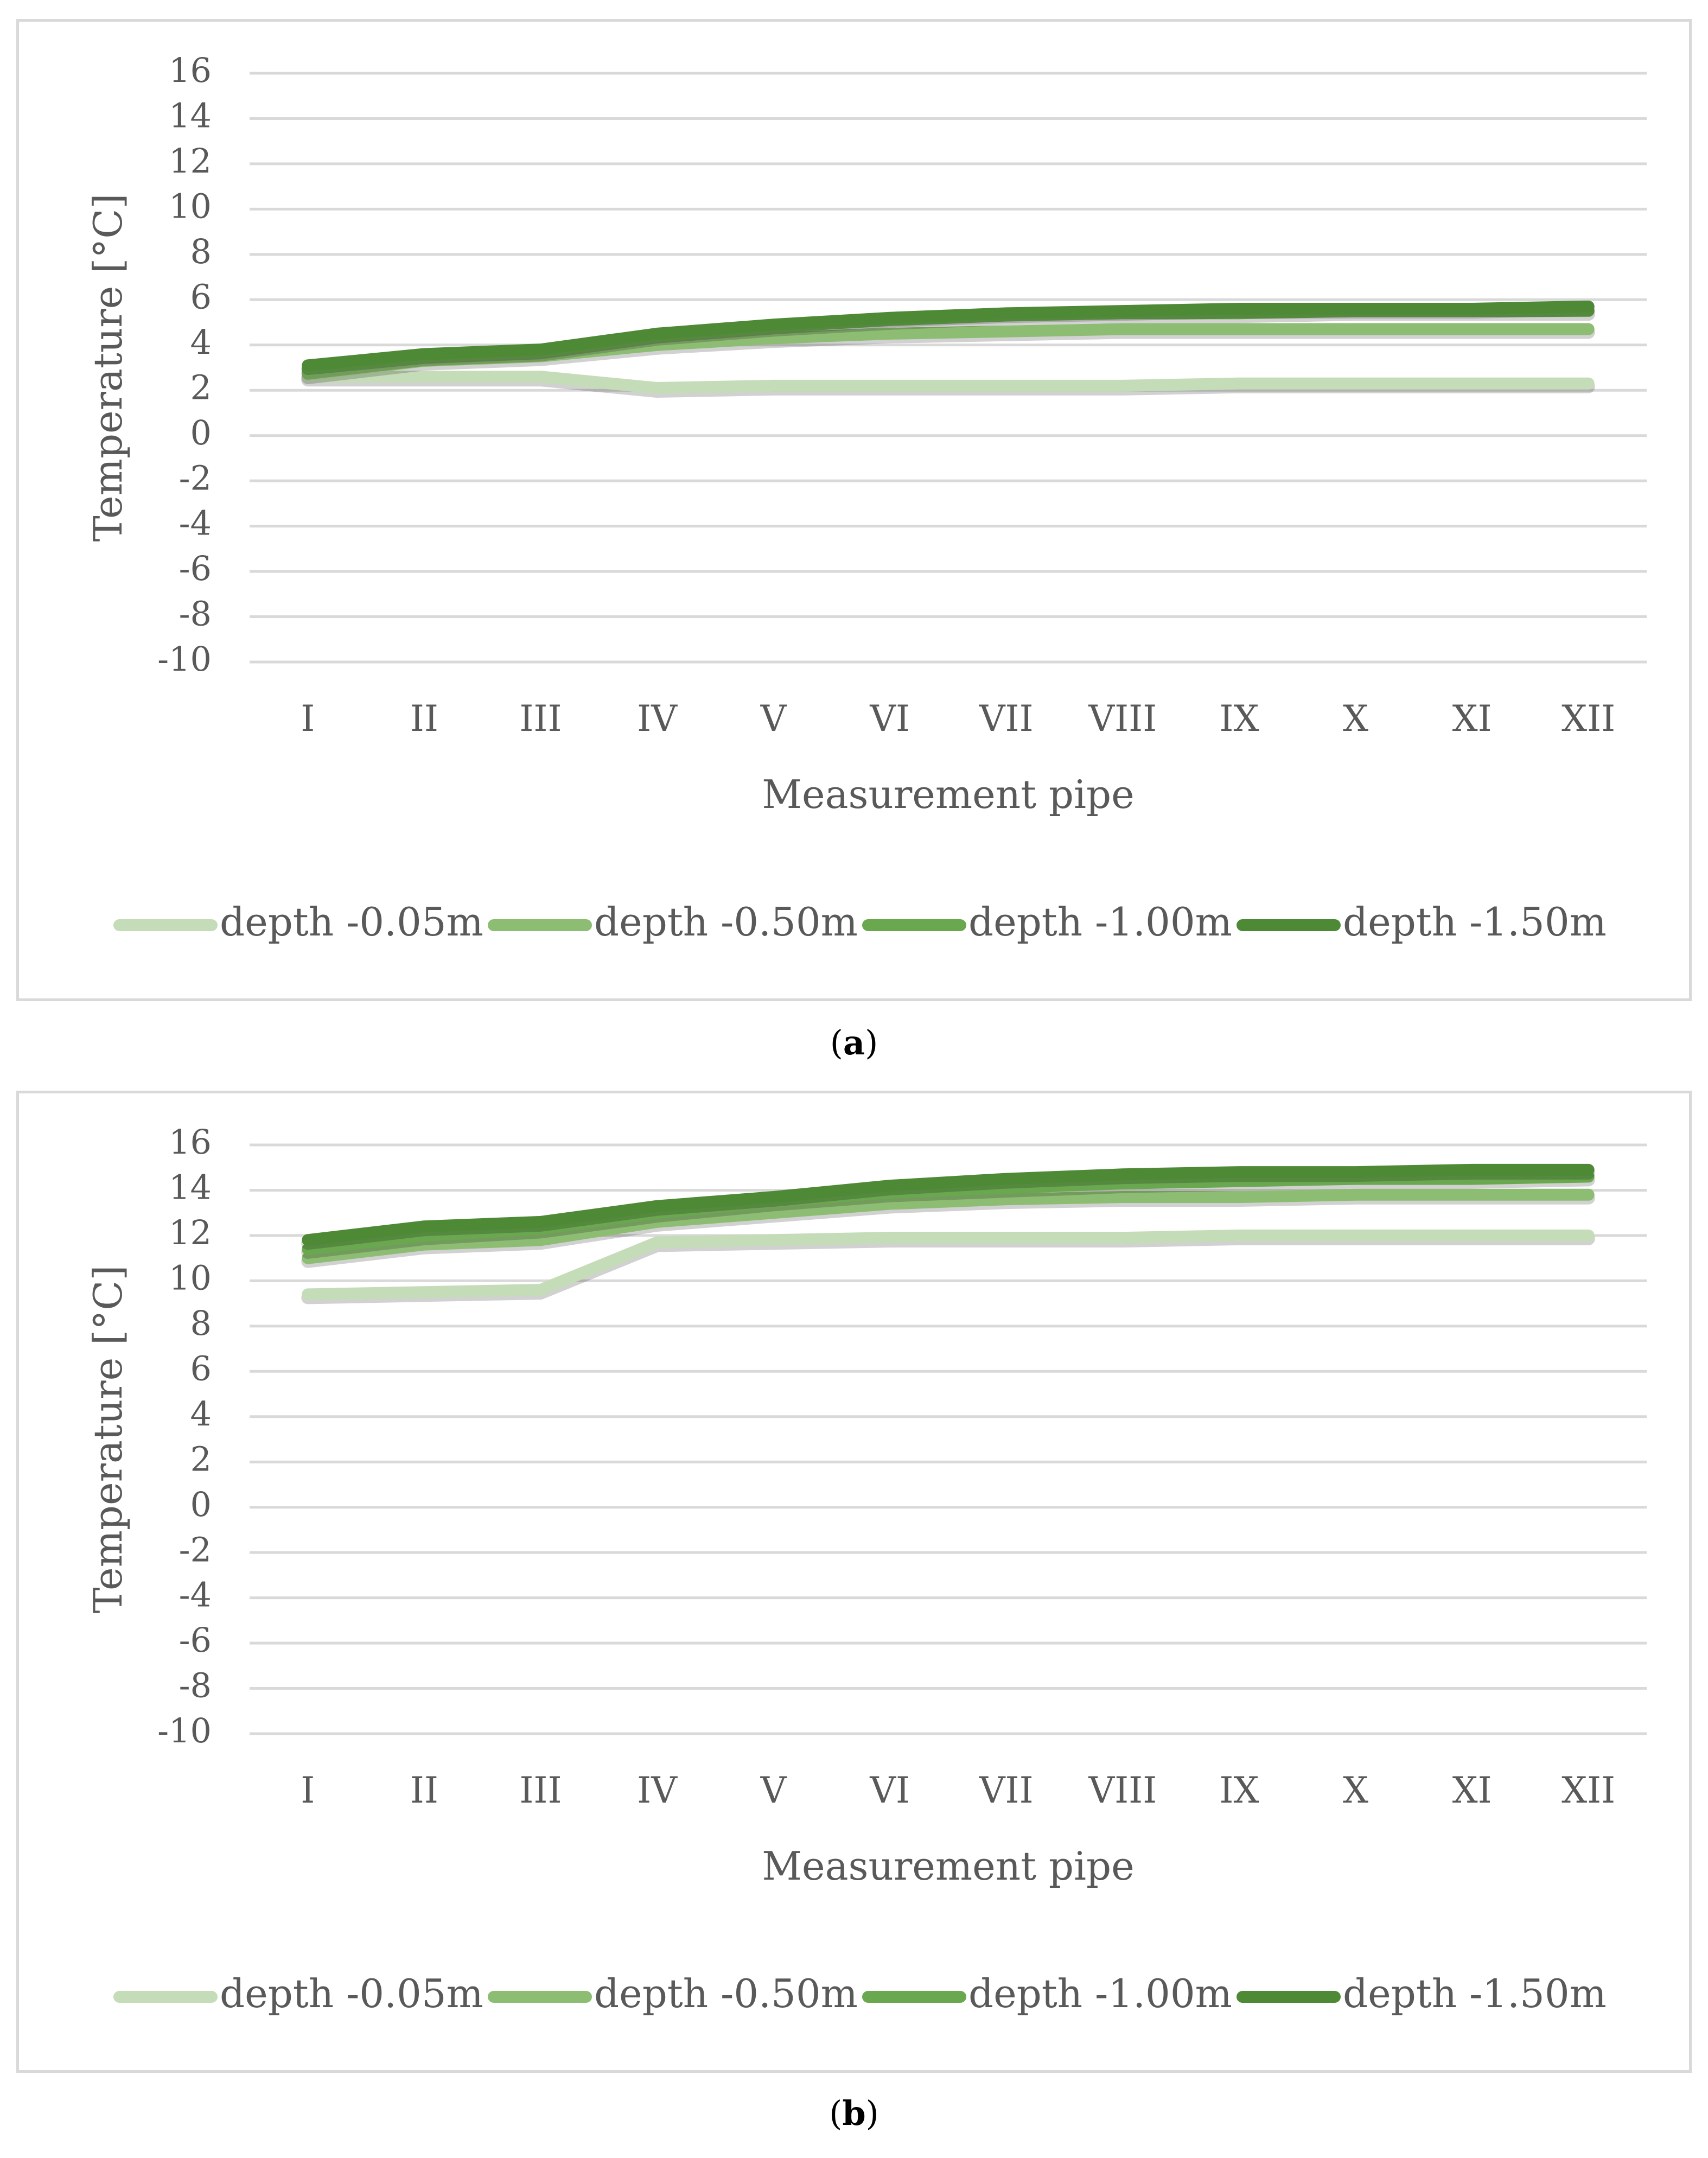 Image resolution: width=1708 pixels, height=2158 pixels. I want to click on caption-b-label: b, so click(854, 2113).